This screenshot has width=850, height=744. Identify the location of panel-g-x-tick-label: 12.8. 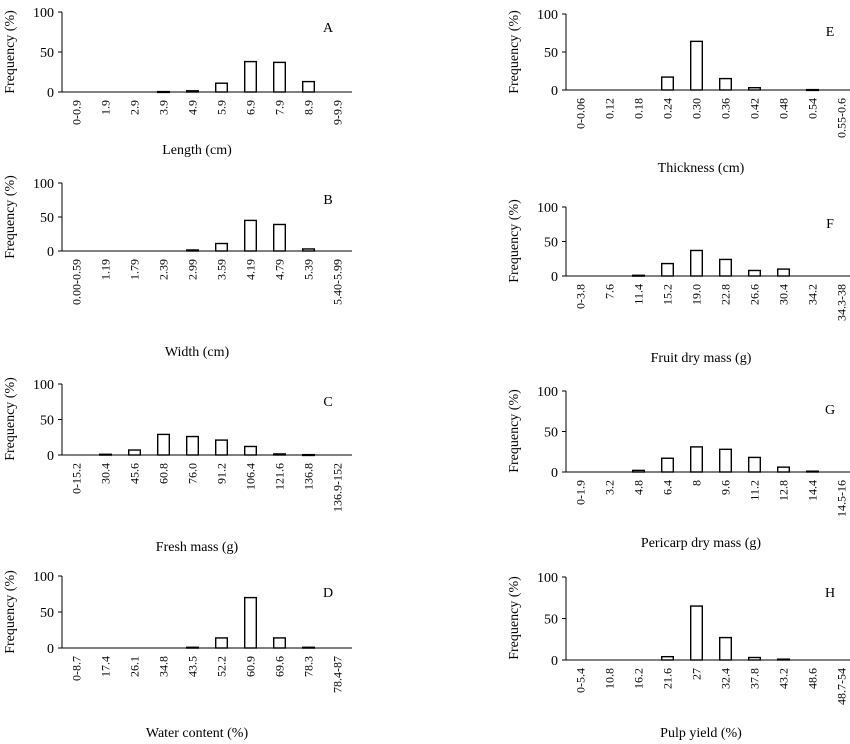
(784, 490).